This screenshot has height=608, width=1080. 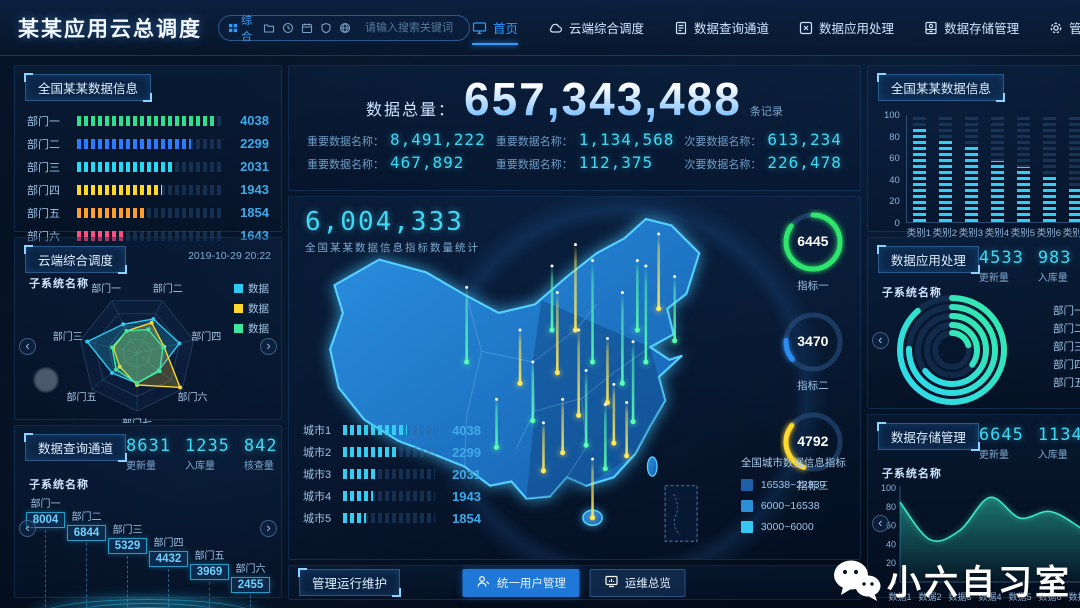 I want to click on legend-range: 16538~22339, so click(x=793, y=485).